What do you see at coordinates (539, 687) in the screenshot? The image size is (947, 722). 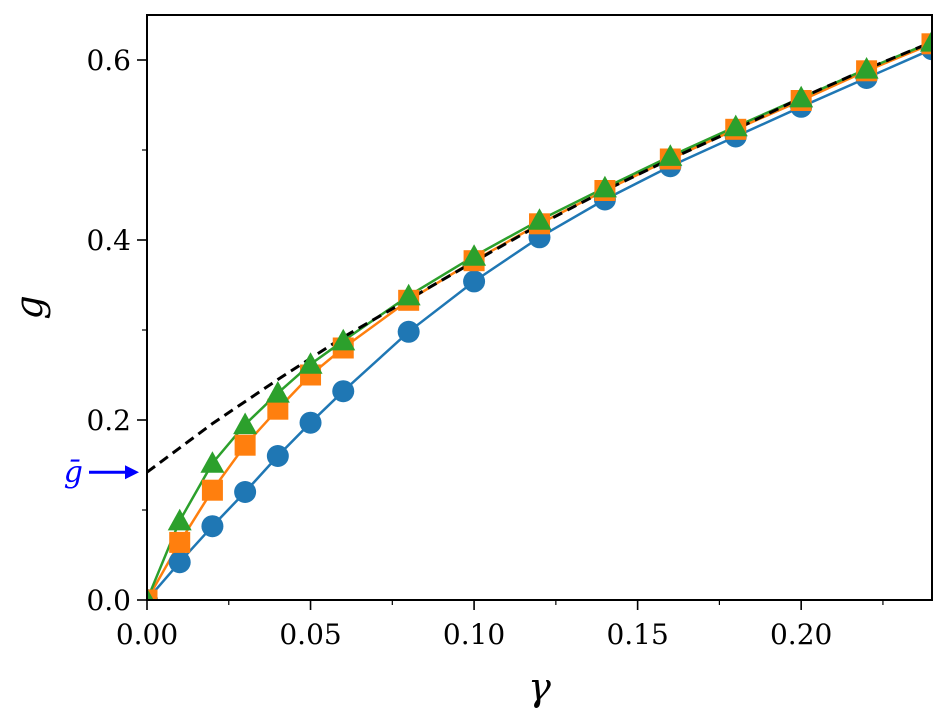 I see `x-axis-label: γ` at bounding box center [539, 687].